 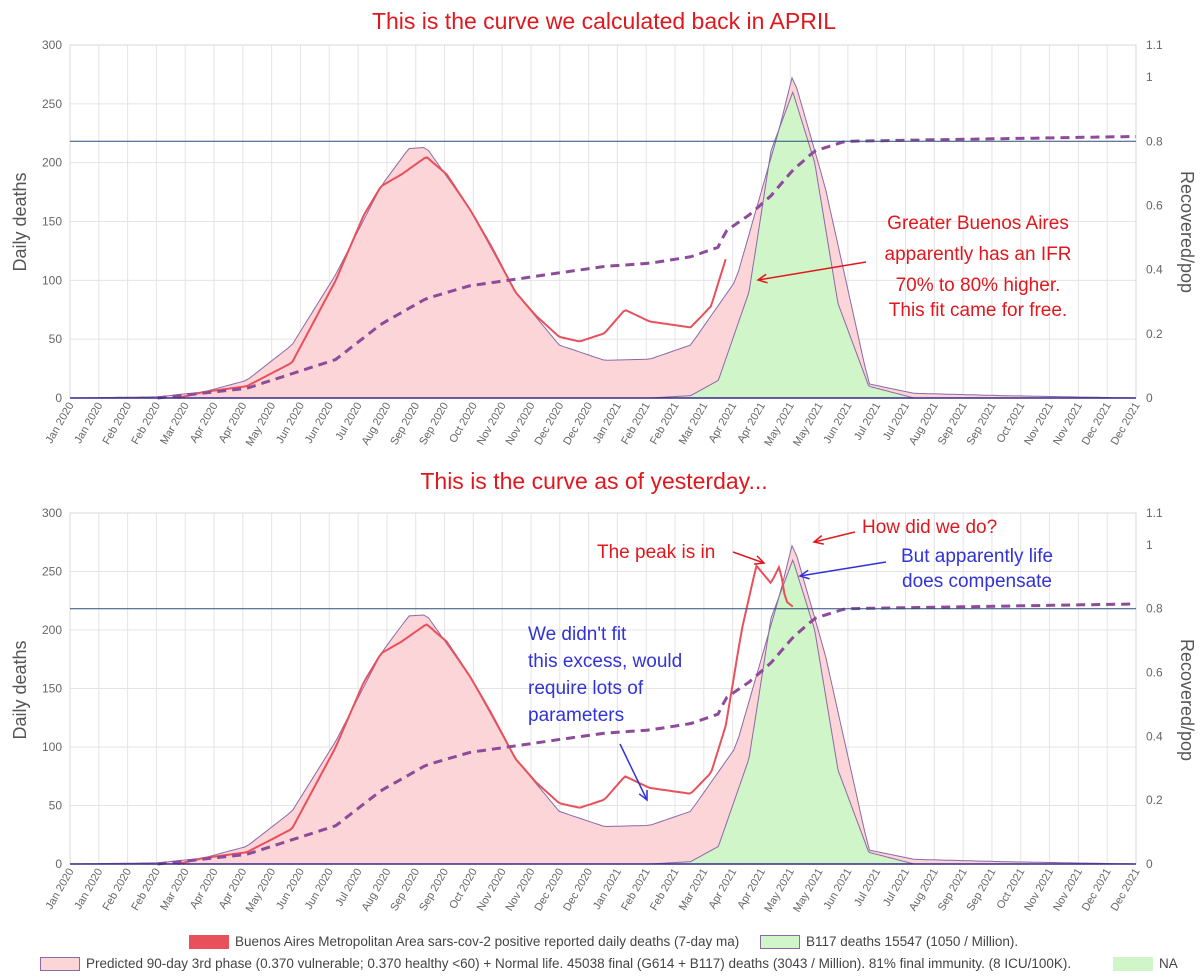 What do you see at coordinates (60, 964) in the screenshot?
I see `legend-swatch-predicted` at bounding box center [60, 964].